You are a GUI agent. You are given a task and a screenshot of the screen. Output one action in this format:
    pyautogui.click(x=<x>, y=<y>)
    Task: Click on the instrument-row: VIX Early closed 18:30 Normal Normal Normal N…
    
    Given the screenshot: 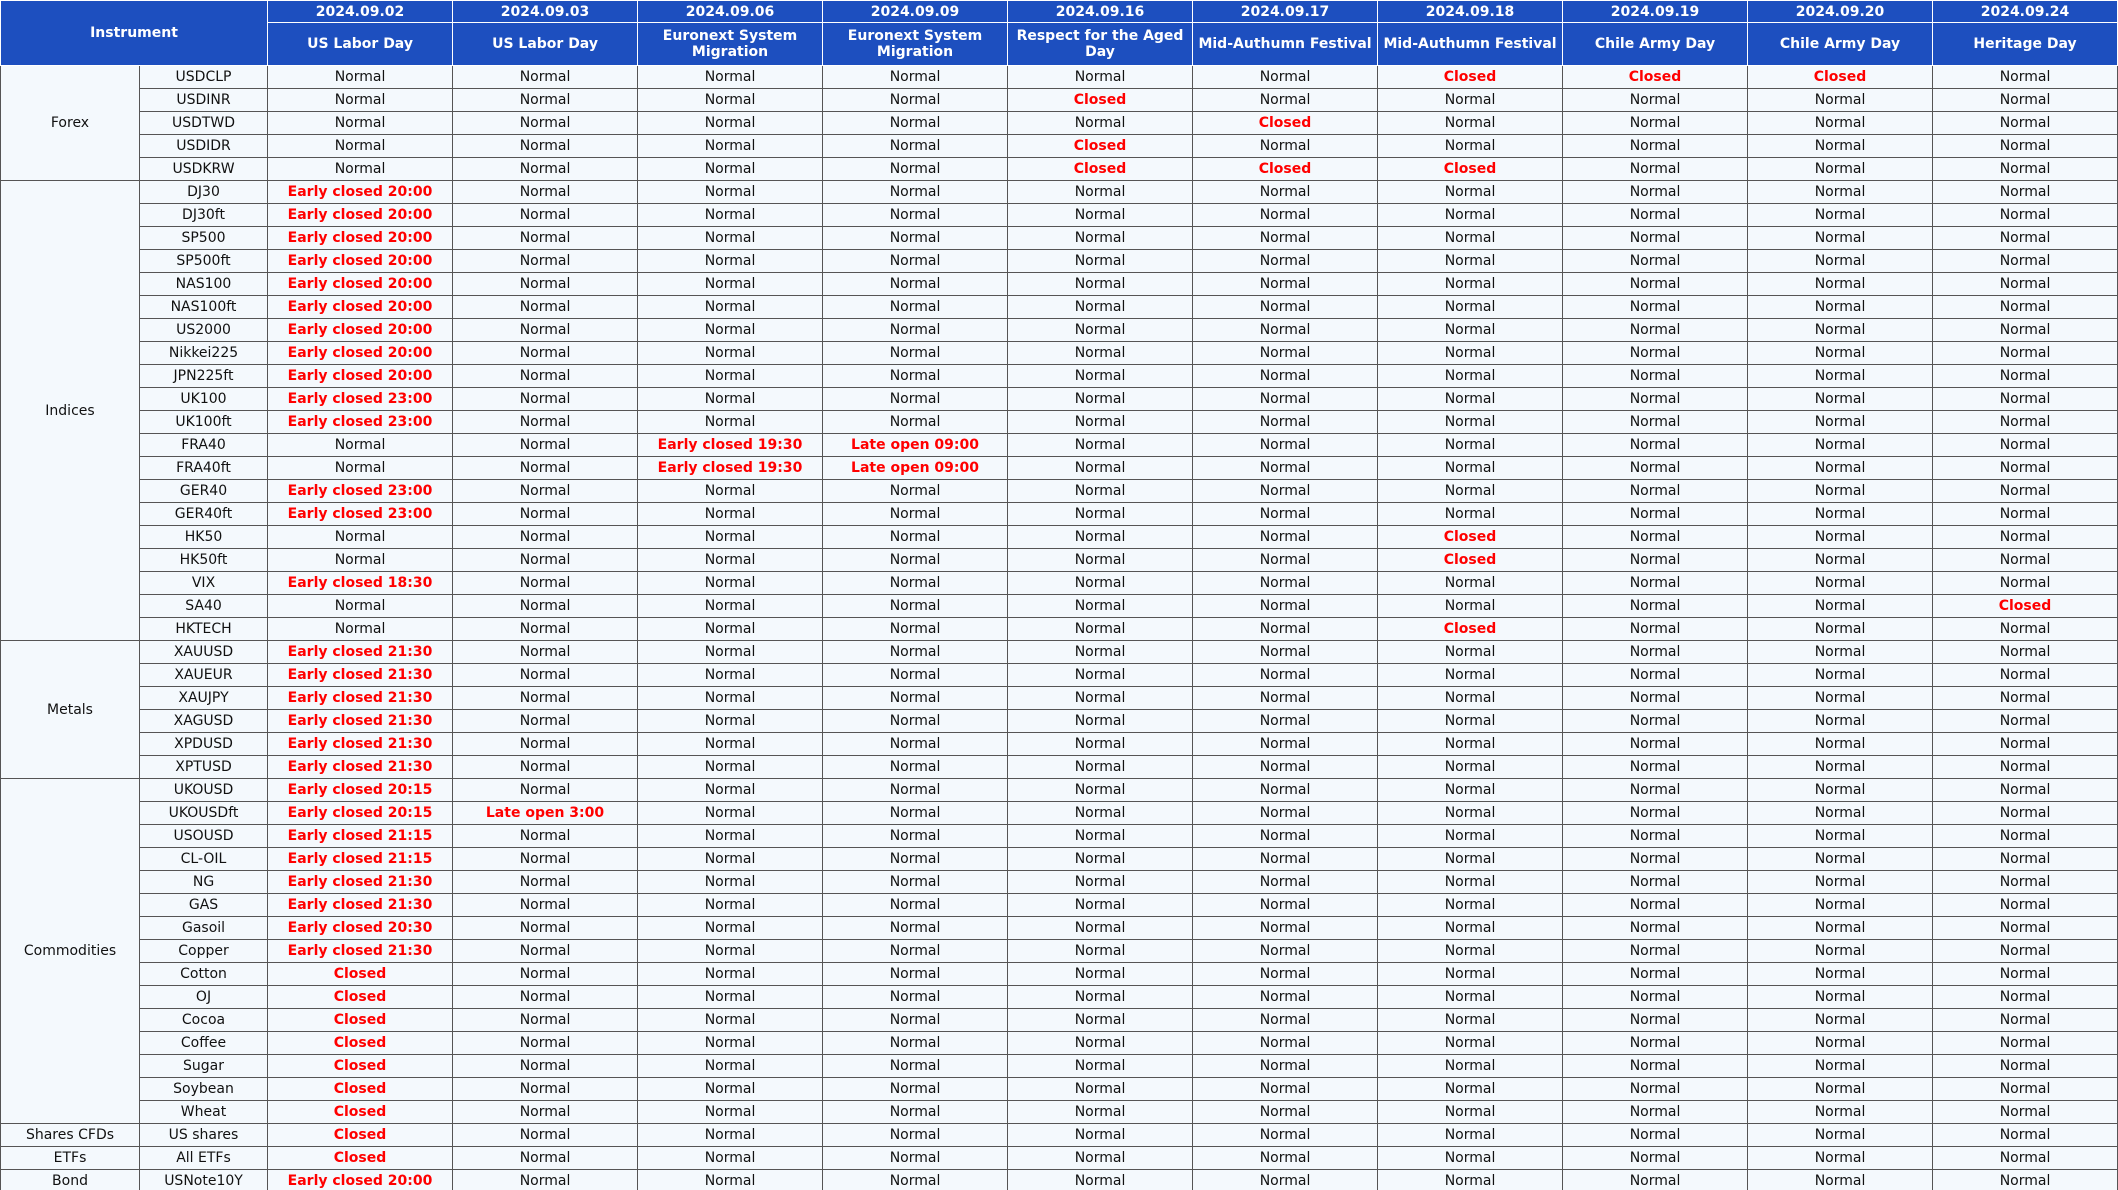 What is the action you would take?
    pyautogui.click(x=1059, y=583)
    